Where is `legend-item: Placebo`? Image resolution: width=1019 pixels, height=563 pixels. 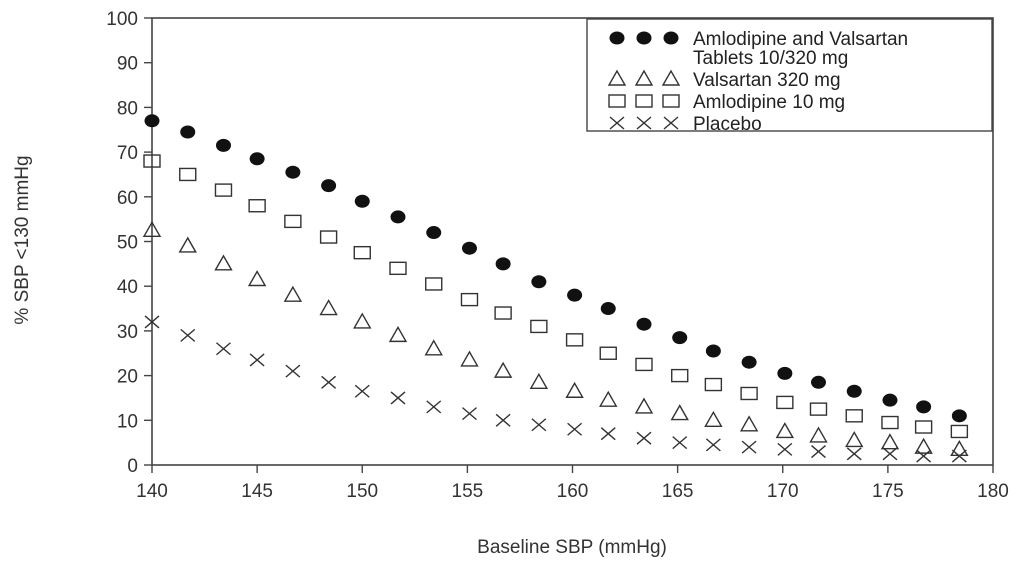
legend-item: Placebo is located at coordinates (685, 124).